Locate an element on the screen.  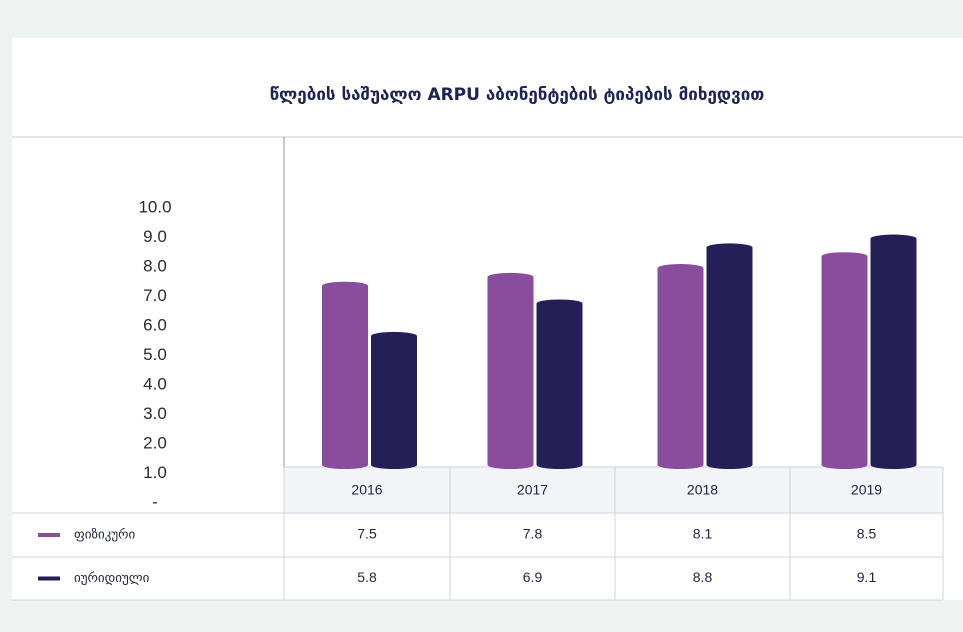
table-value: 6.9 is located at coordinates (533, 577).